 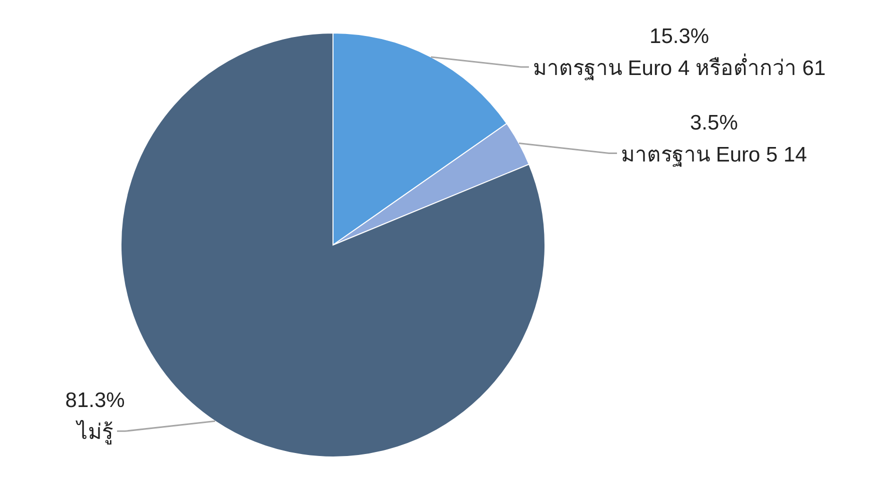 I want to click on data-label: 15.3%, so click(x=680, y=36).